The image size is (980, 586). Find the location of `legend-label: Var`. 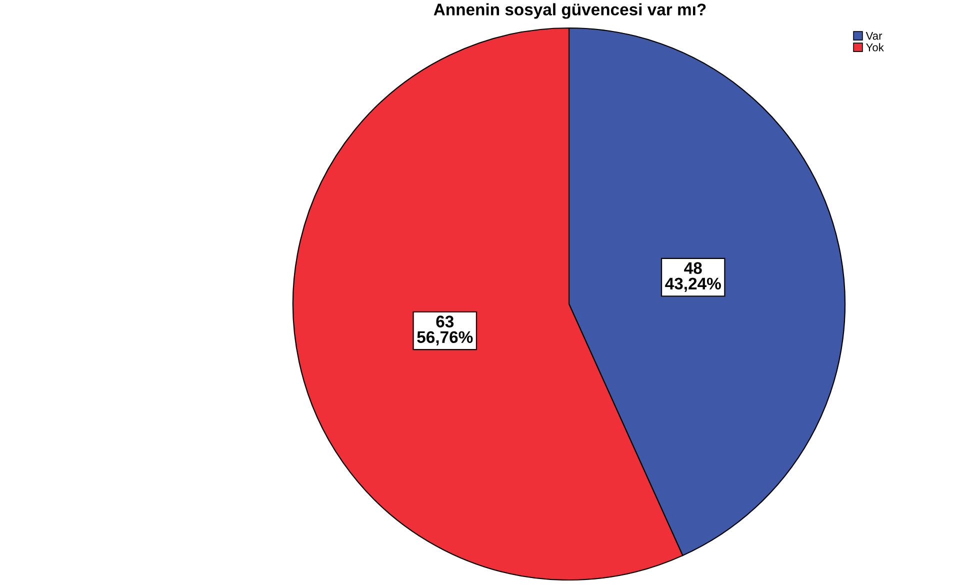

legend-label: Var is located at coordinates (874, 36).